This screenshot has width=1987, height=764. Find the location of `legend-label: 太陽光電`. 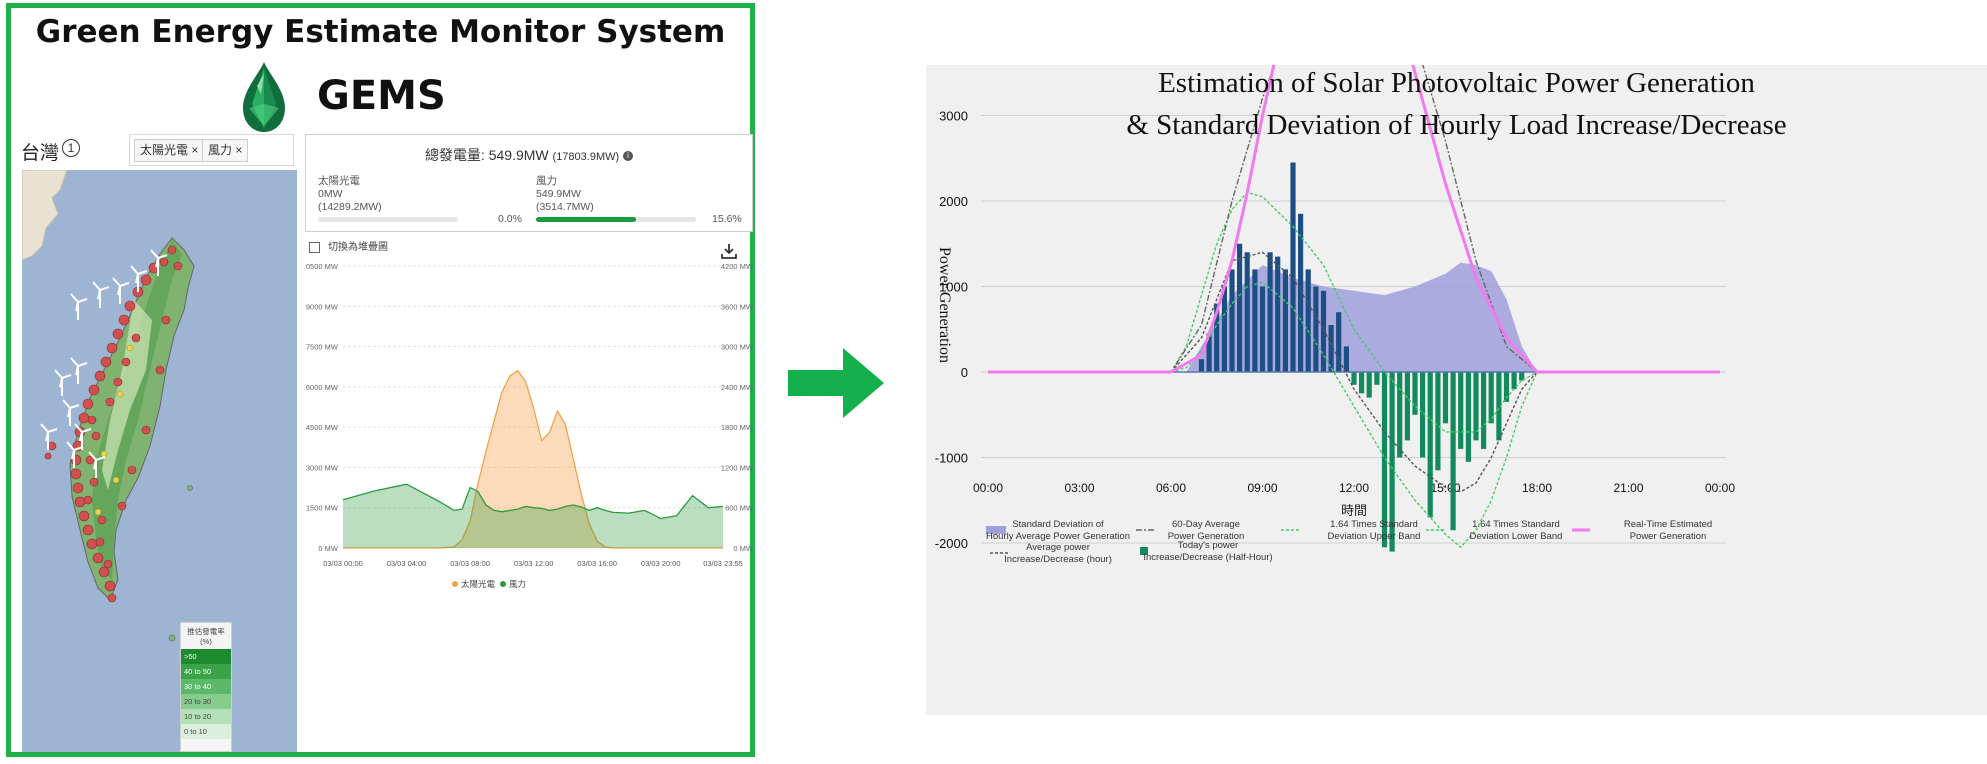

legend-label: 太陽光電 is located at coordinates (478, 584).